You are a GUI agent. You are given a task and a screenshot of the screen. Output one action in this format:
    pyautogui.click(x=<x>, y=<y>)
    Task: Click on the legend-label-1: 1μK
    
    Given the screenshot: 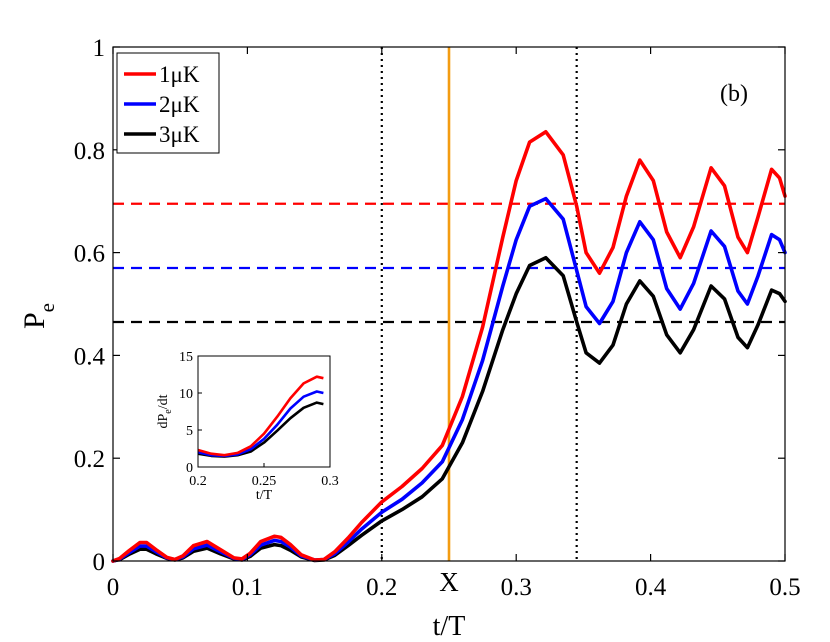 What is the action you would take?
    pyautogui.click(x=179, y=74)
    